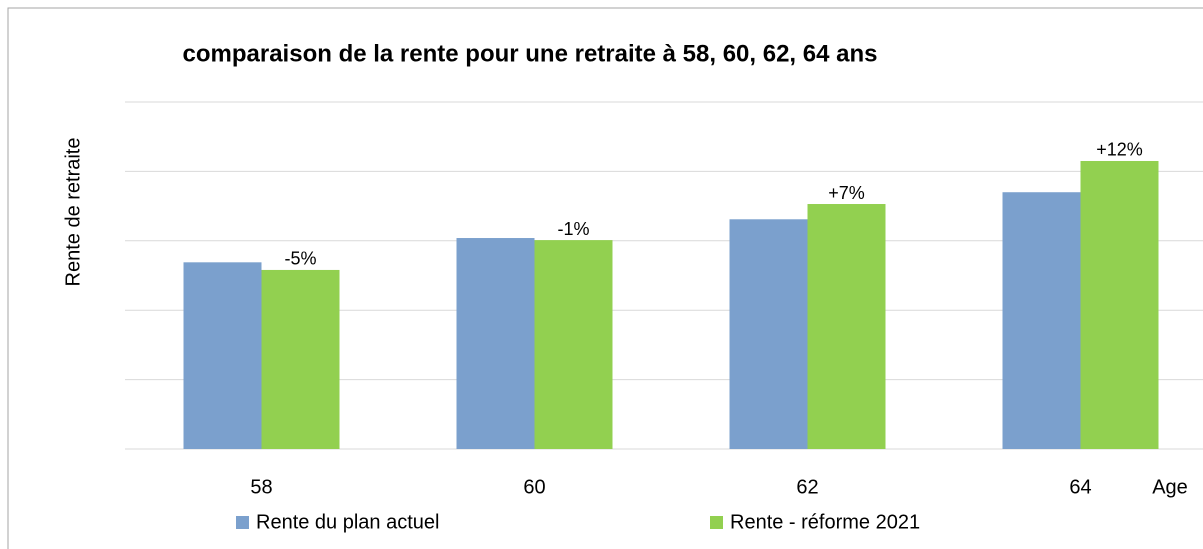 This screenshot has height=549, width=1203. I want to click on x-tick-label: 62, so click(807, 487).